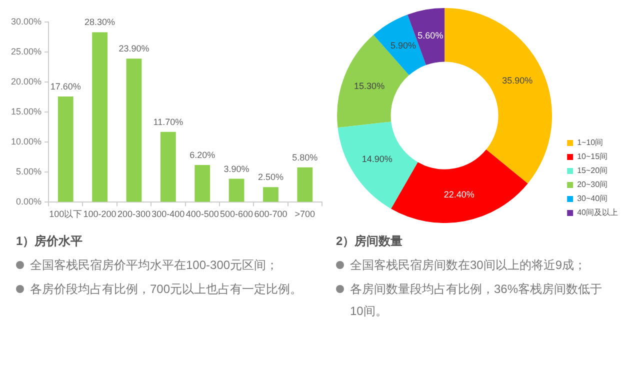  I want to click on data-label: 35.90%, so click(517, 80).